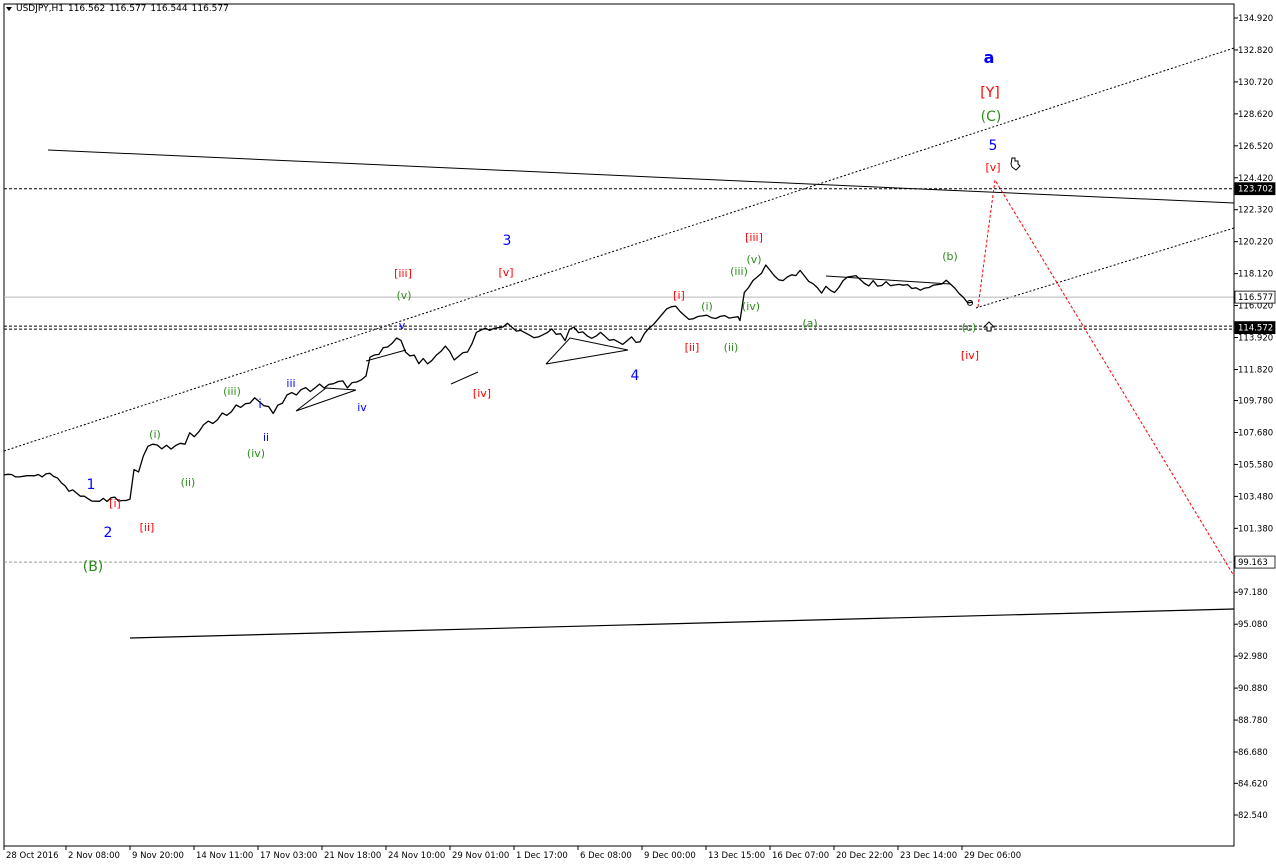 This screenshot has width=1276, height=866. I want to click on wave-label-green-9: (v), so click(753, 259).